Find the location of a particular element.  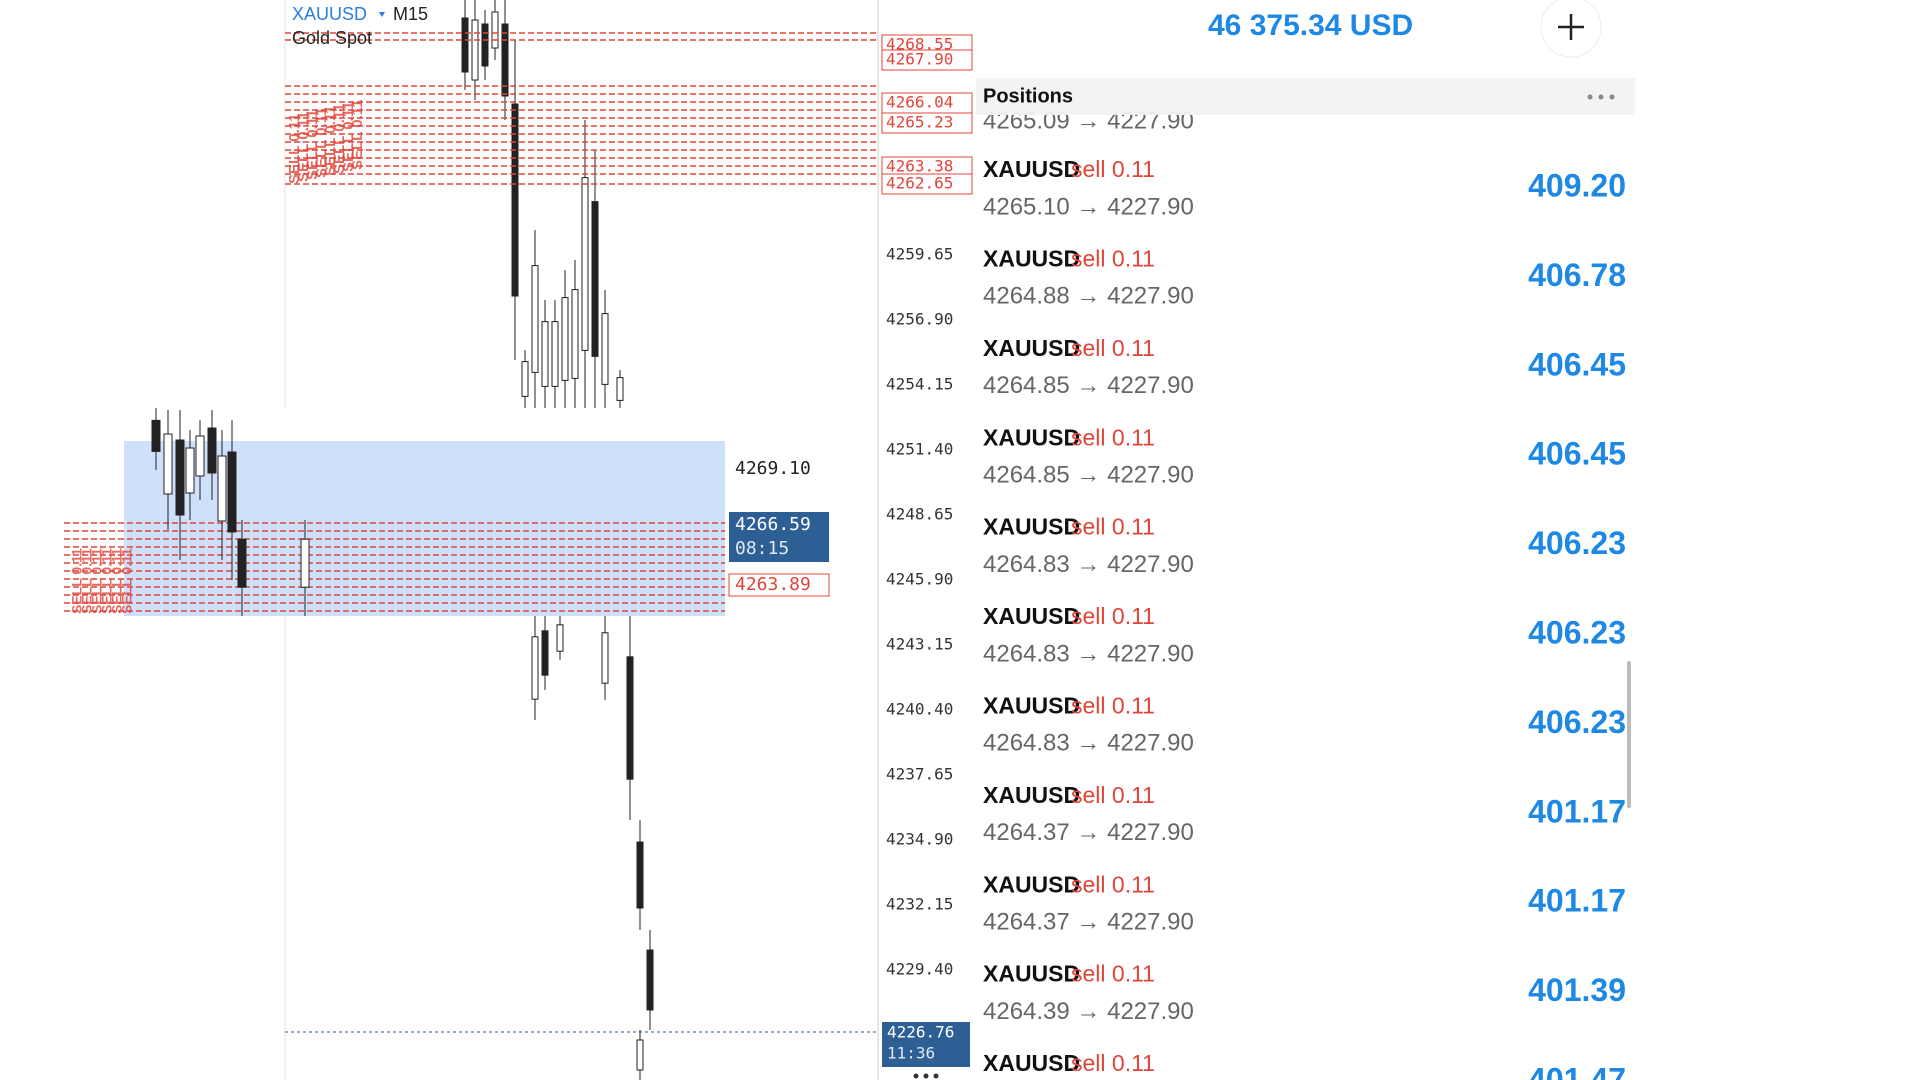

position-profit: 406.45 is located at coordinates (1577, 454).